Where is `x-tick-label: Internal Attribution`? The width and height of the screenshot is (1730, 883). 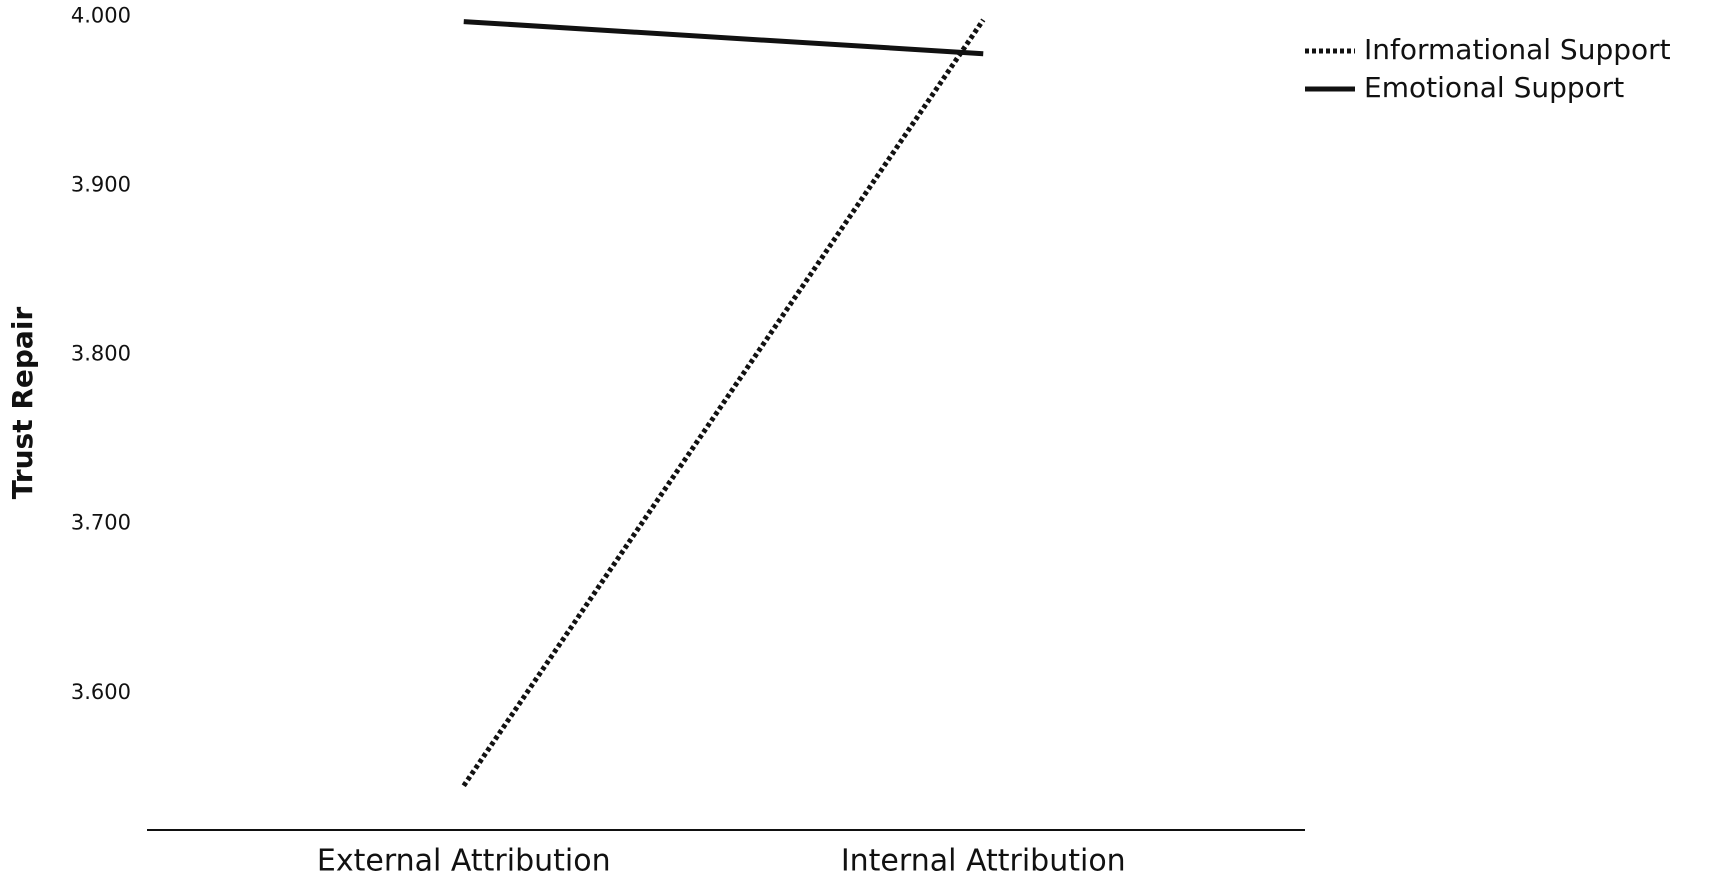
x-tick-label: Internal Attribution is located at coordinates (983, 861).